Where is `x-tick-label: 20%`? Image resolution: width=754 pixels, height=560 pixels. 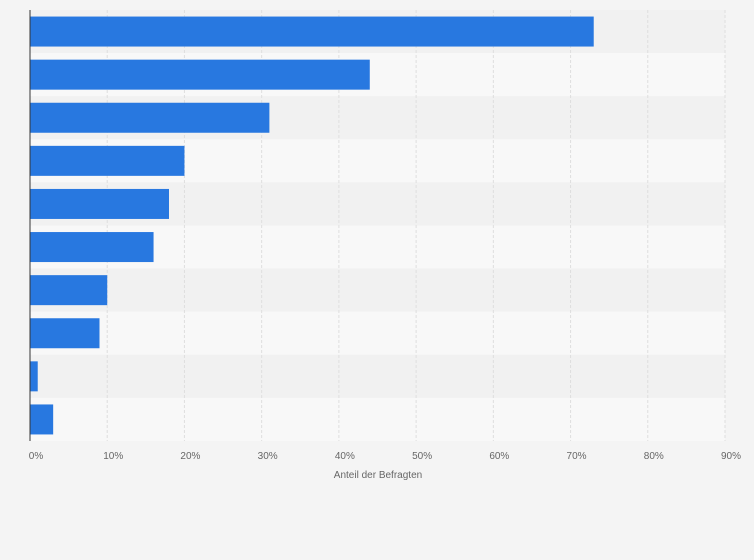 x-tick-label: 20% is located at coordinates (190, 456).